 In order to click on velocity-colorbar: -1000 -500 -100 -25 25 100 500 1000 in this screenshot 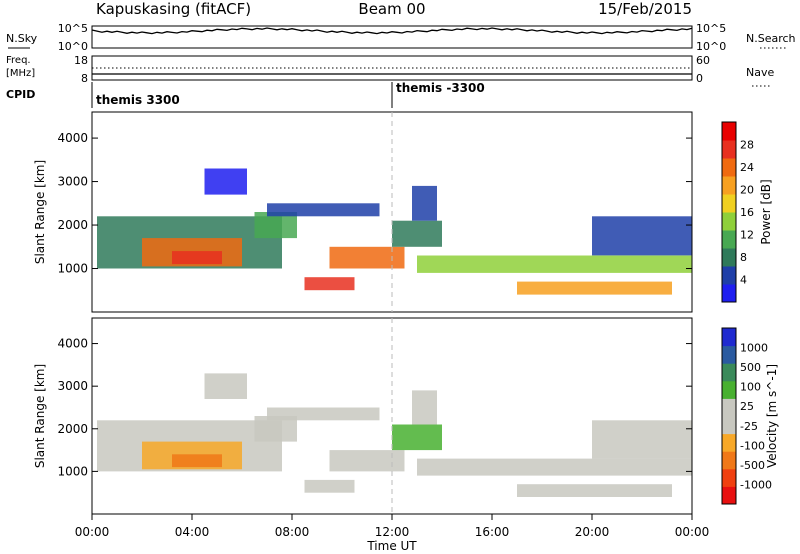, I will do `click(746, 416)`.